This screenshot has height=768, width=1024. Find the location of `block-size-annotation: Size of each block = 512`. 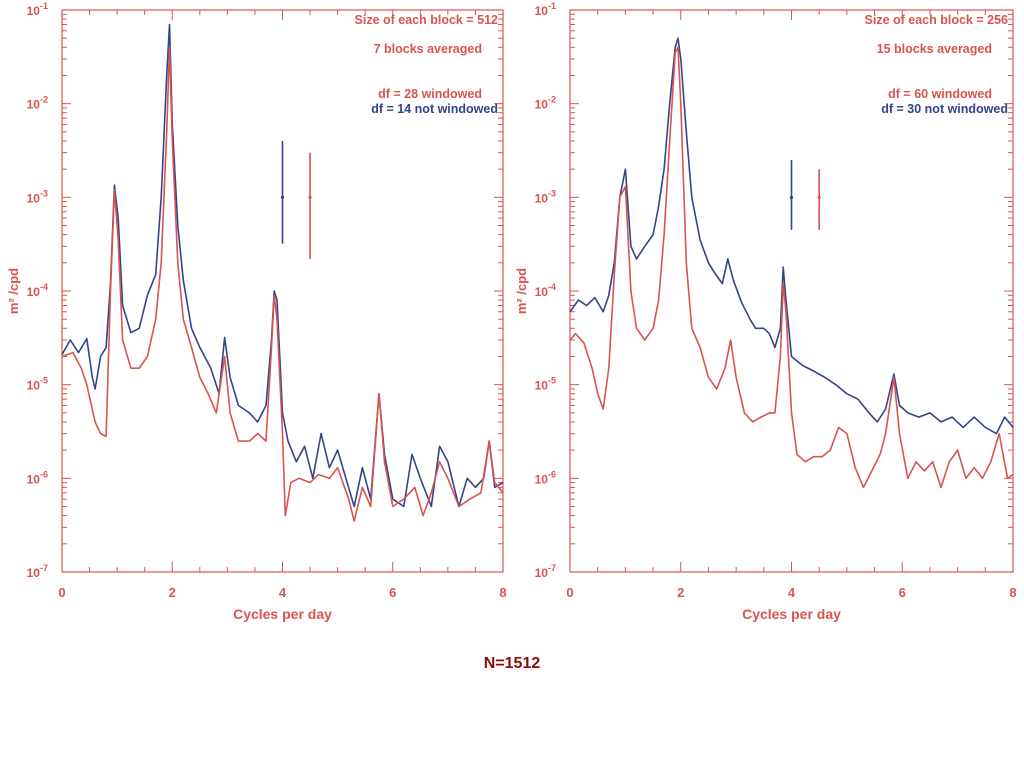

block-size-annotation: Size of each block = 512 is located at coordinates (427, 20).